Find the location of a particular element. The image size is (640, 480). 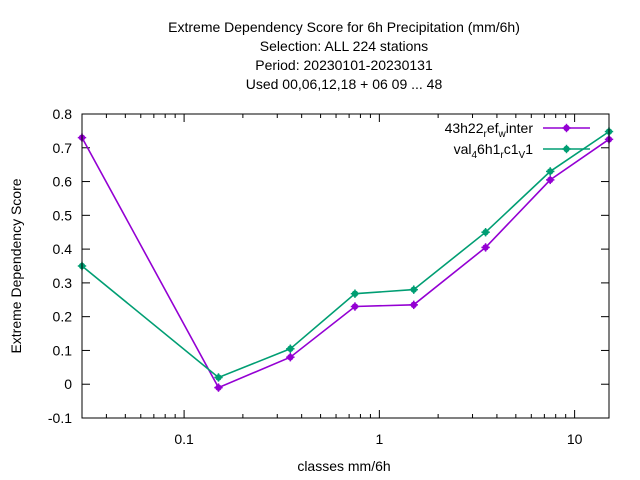

y-tick-label: 0.2 is located at coordinates (63, 317).